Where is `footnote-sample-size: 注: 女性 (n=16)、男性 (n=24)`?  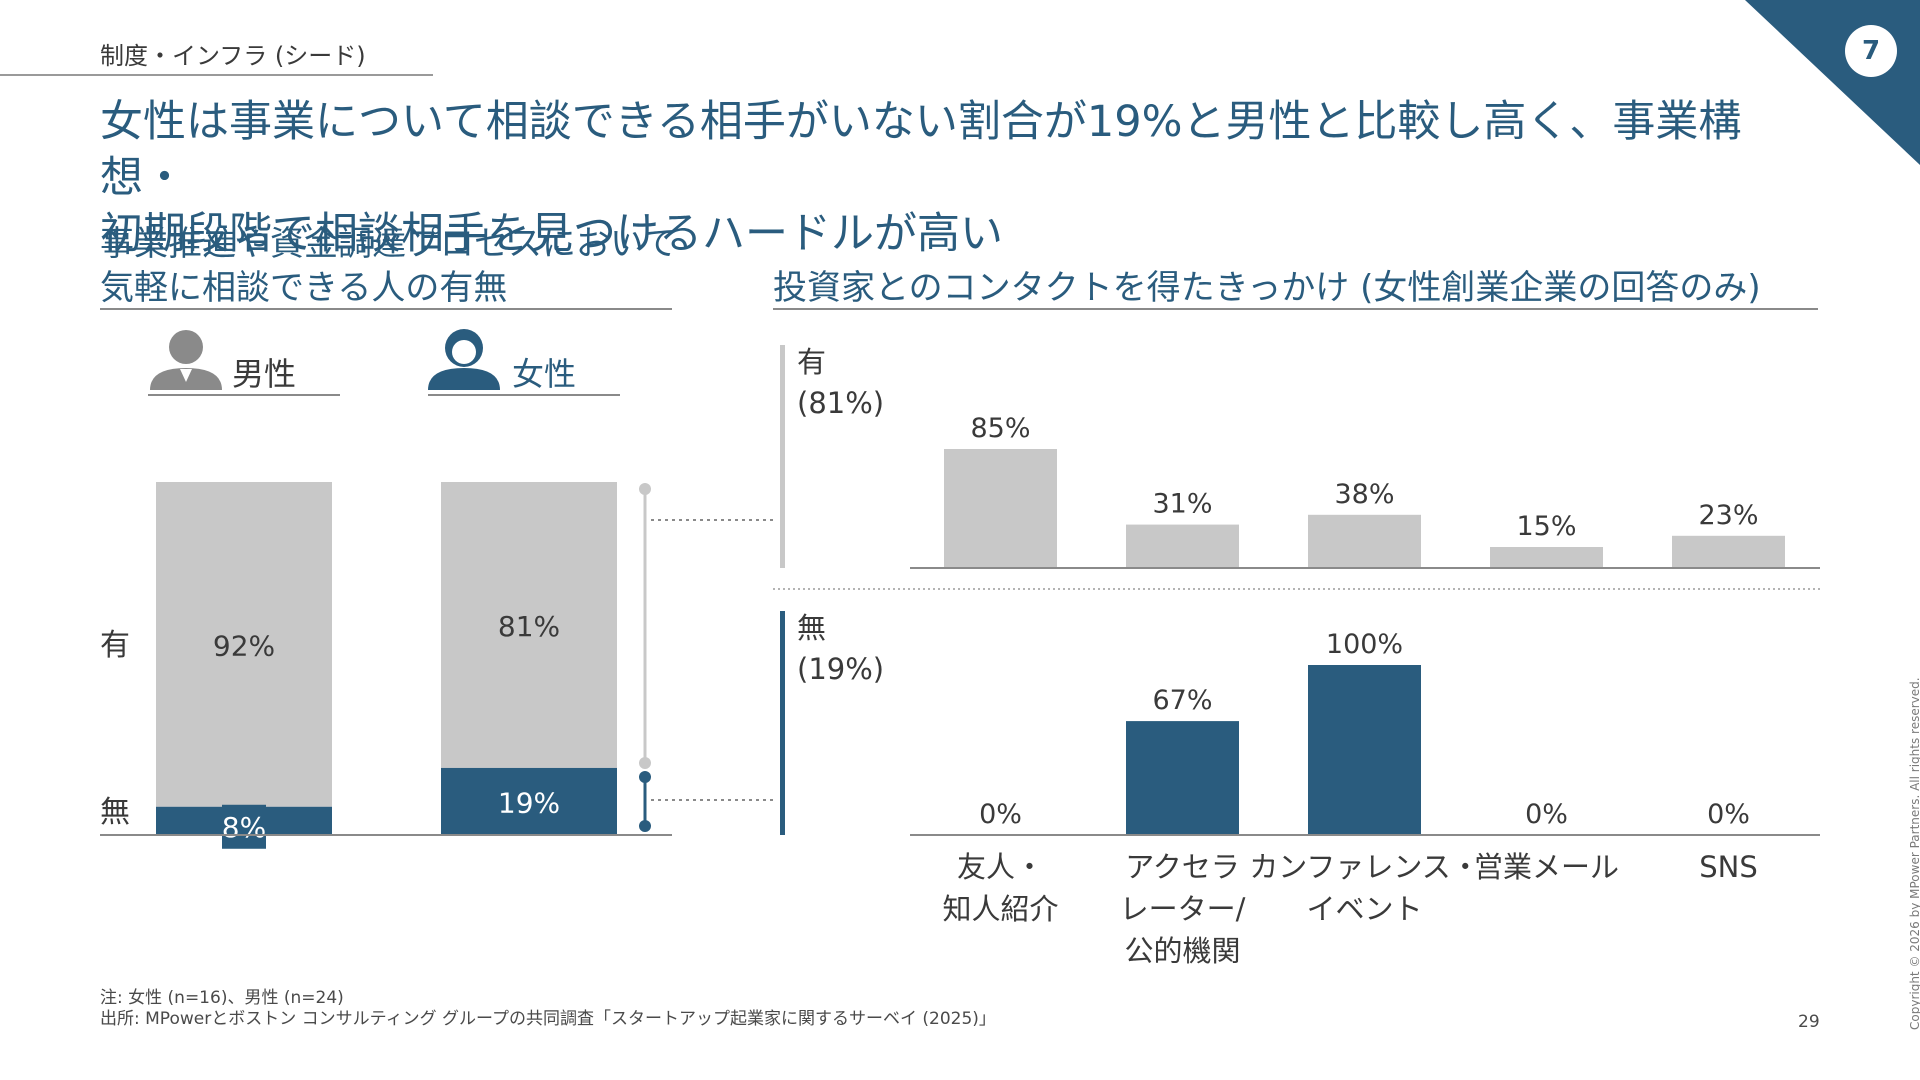
footnote-sample-size: 注: 女性 (n=16)、男性 (n=24) is located at coordinates (222, 998).